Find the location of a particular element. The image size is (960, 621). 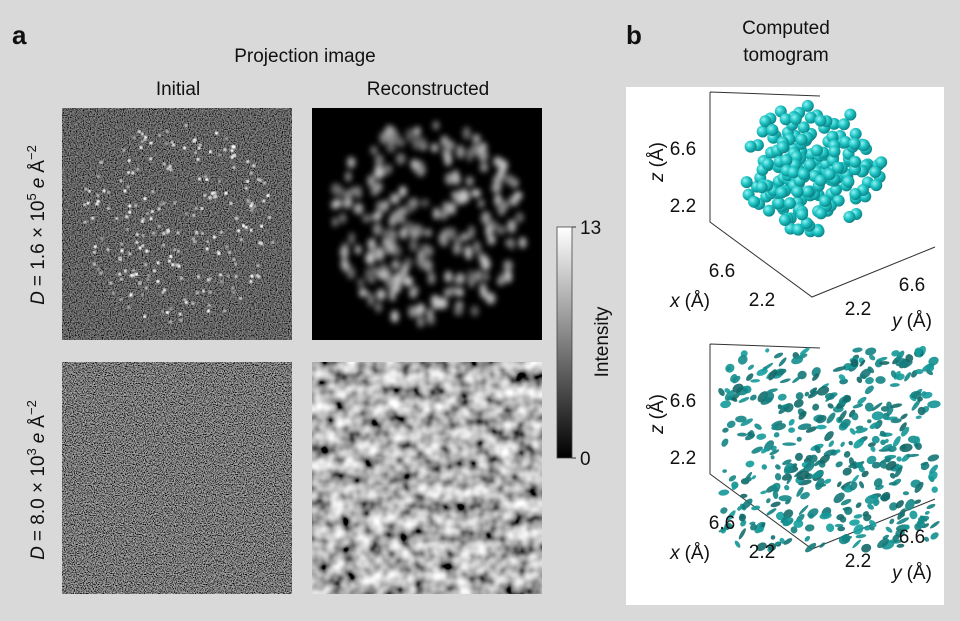

image-reconstructed-low is located at coordinates (427, 478).